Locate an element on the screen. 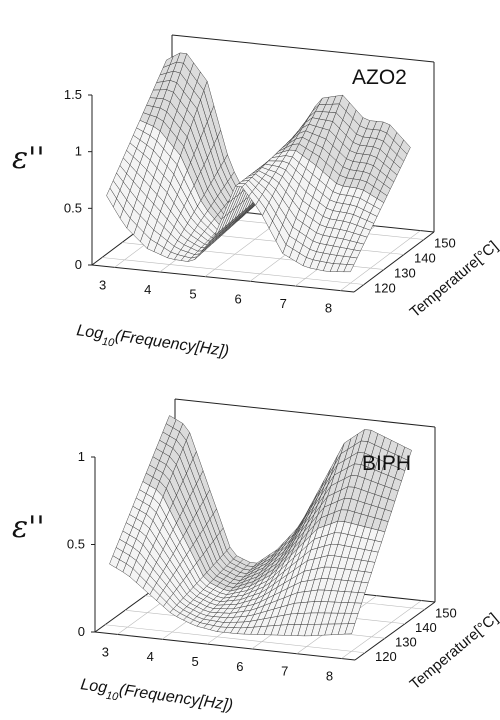  chart-title: AZO2 is located at coordinates (379, 77).